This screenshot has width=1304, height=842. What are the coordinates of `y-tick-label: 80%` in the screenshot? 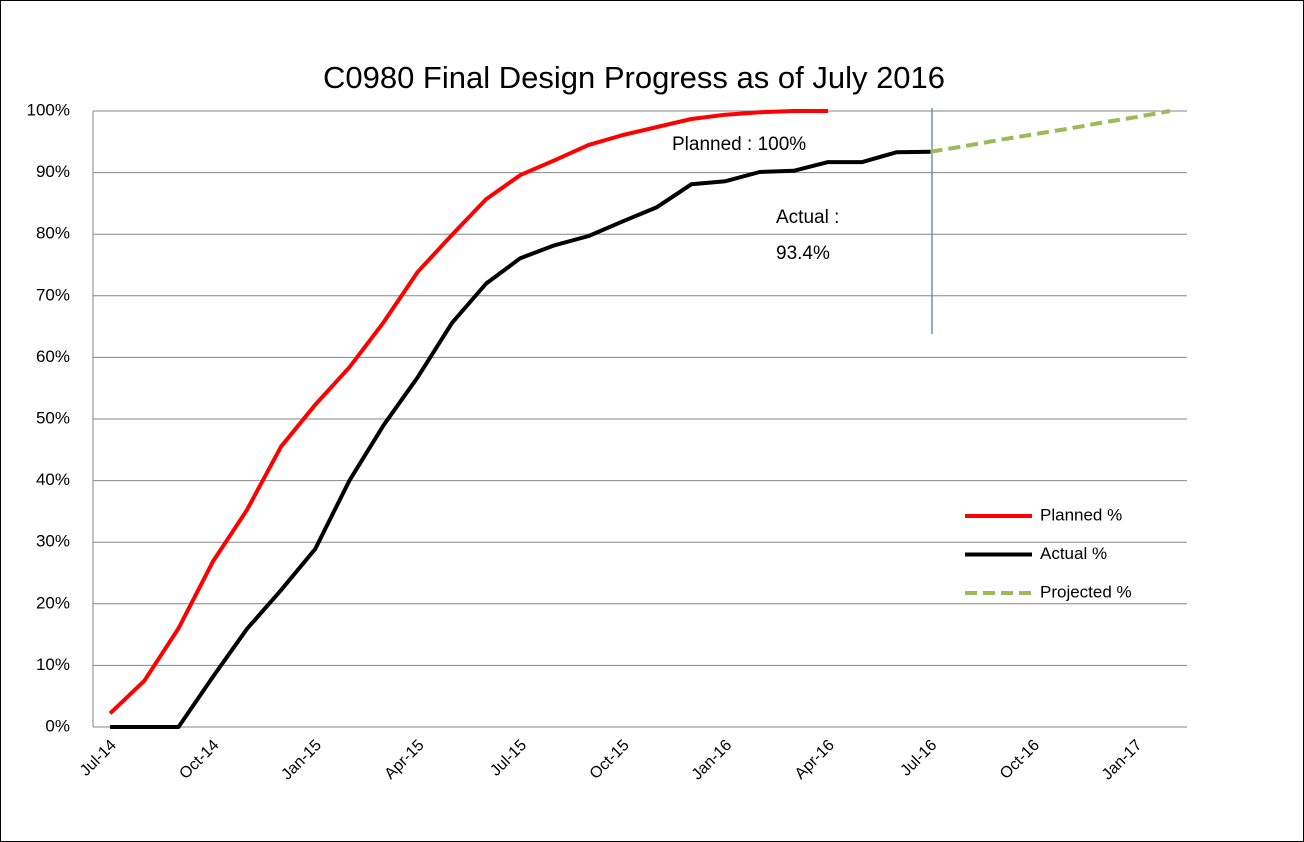 It's located at (53, 233).